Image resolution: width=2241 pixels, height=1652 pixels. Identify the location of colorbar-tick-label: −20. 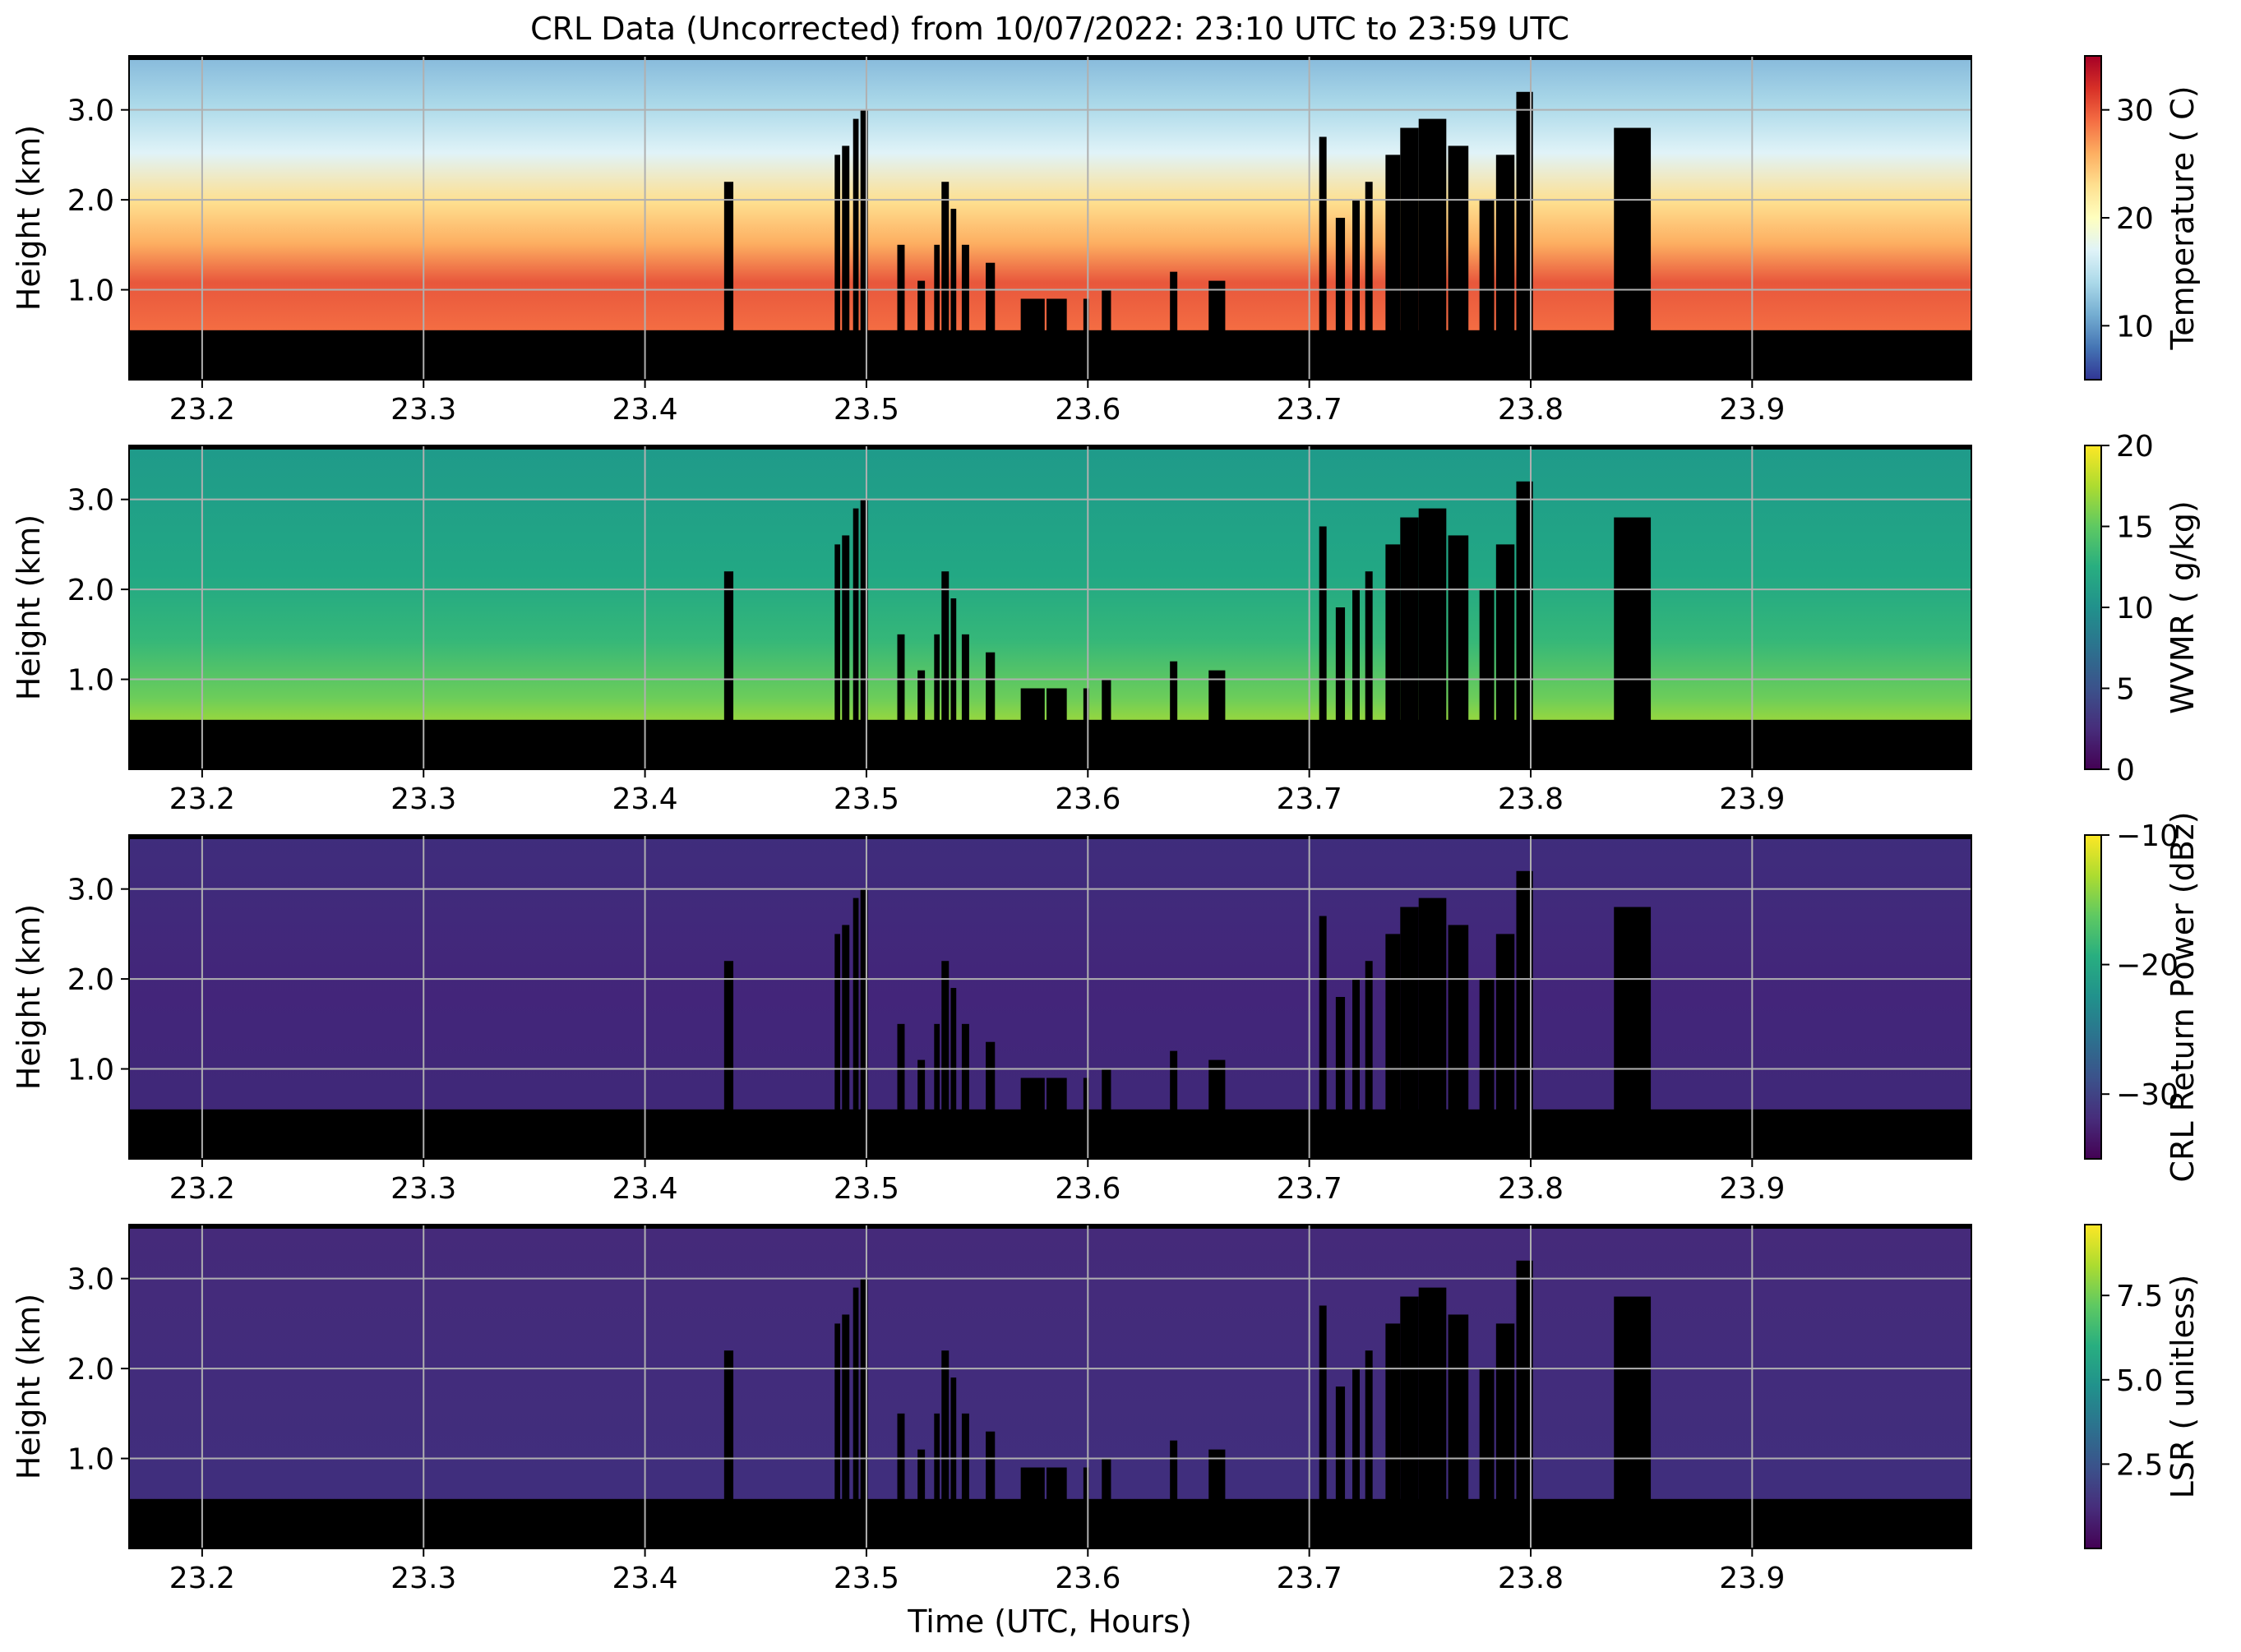
(2147, 966).